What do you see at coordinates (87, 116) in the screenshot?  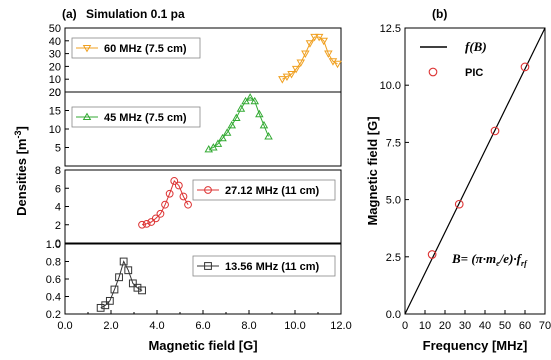 I see `legend-marker-45mhz` at bounding box center [87, 116].